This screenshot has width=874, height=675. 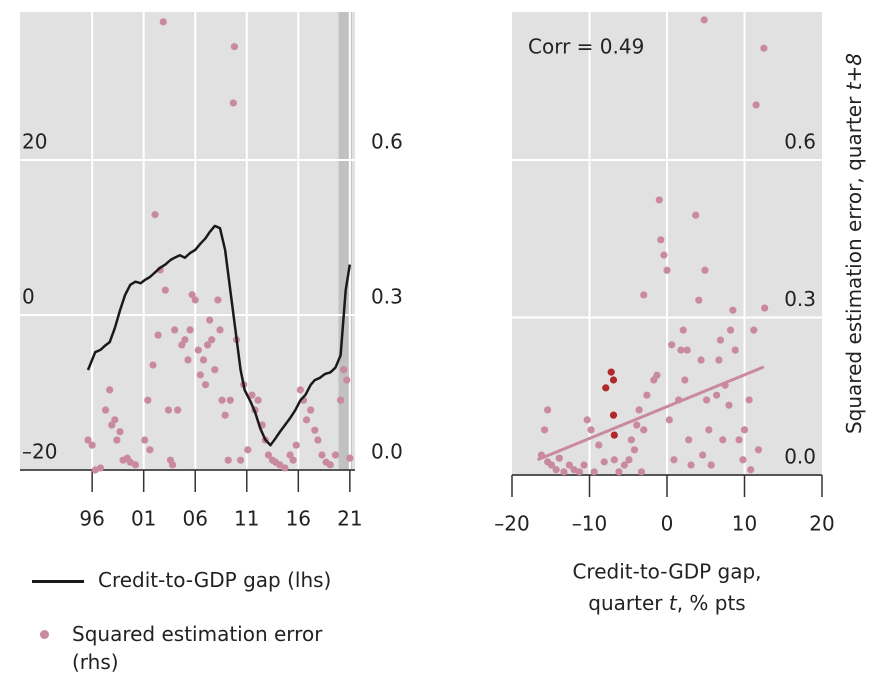 What do you see at coordinates (800, 299) in the screenshot?
I see `y-tick-label: 0.3` at bounding box center [800, 299].